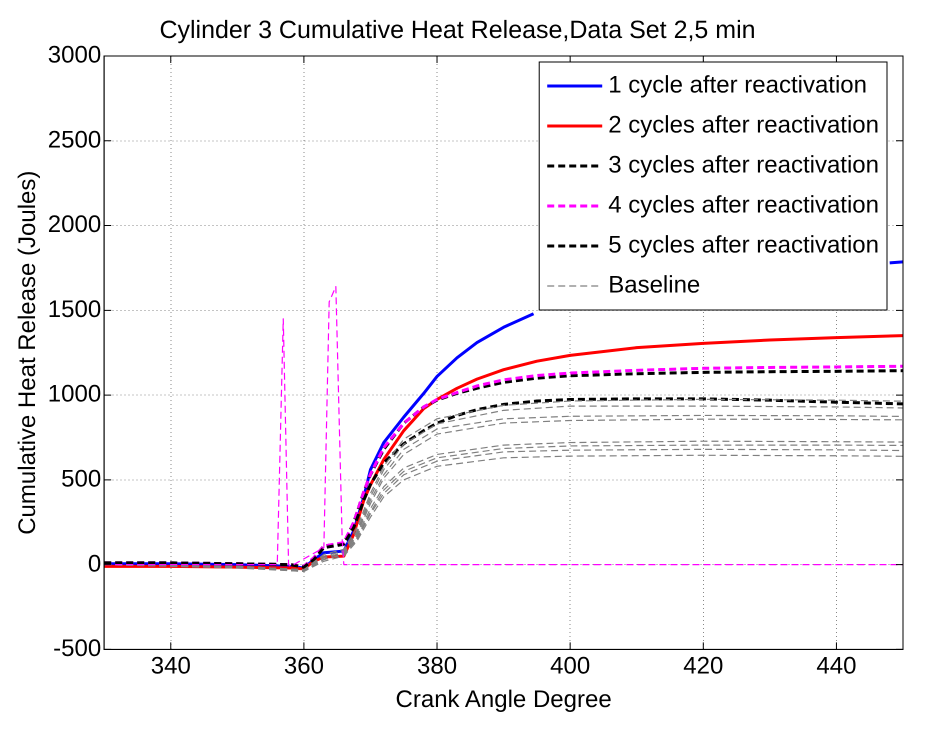  I want to click on legend-label: 4 cycles after reactivation, so click(744, 205).